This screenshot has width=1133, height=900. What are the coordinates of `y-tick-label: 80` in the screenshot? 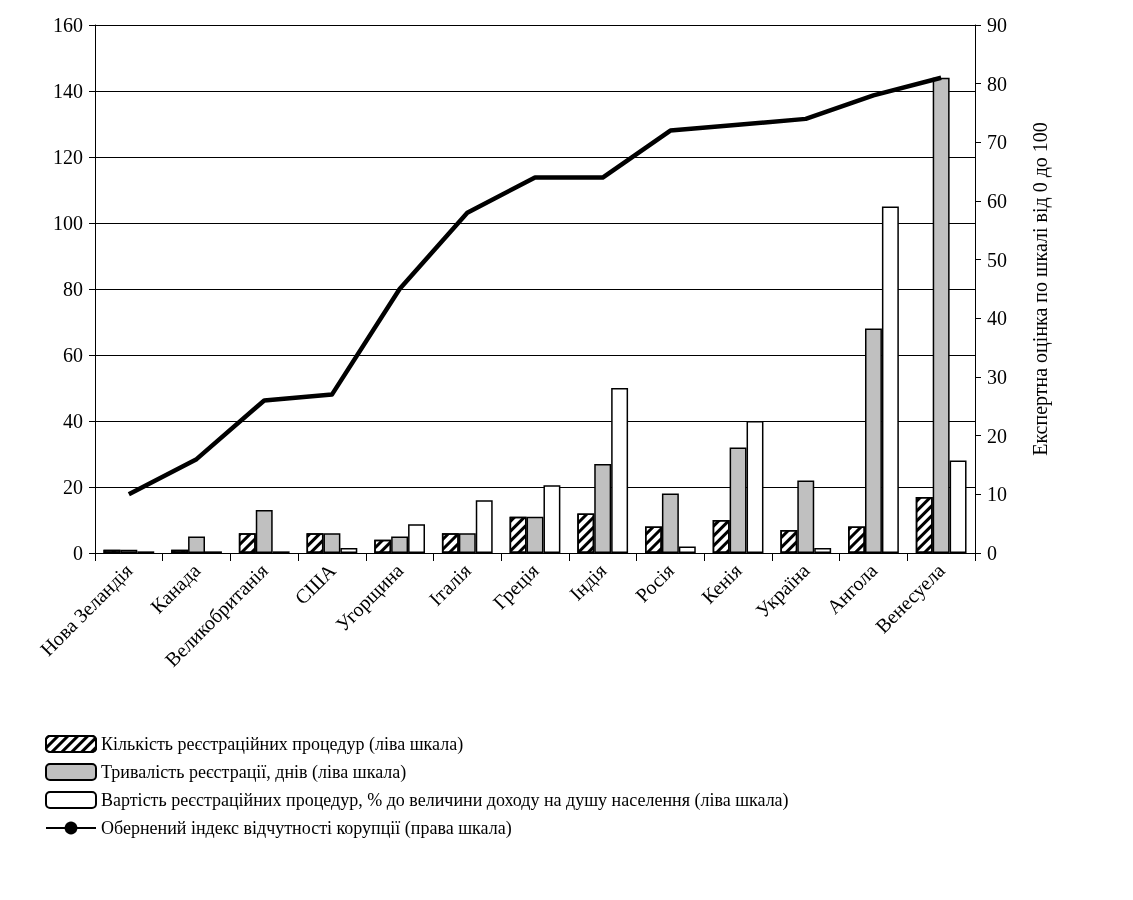 It's located at (73, 289).